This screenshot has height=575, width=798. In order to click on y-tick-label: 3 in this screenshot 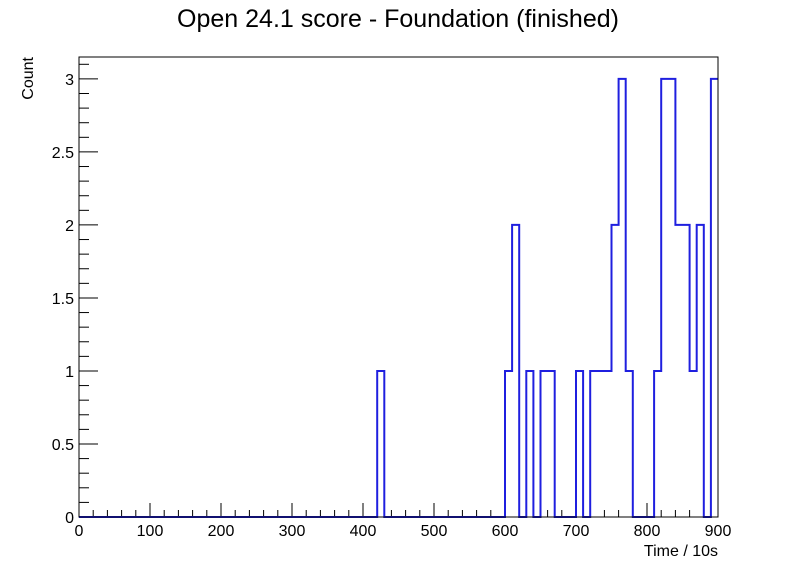, I will do `click(69, 80)`.